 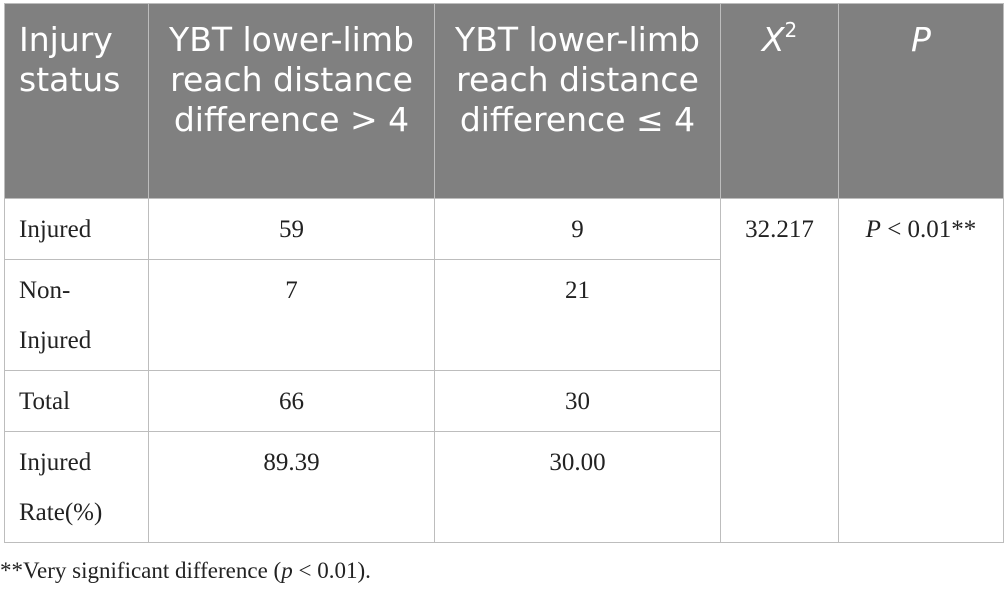 What do you see at coordinates (577, 229) in the screenshot?
I see `cell: 9` at bounding box center [577, 229].